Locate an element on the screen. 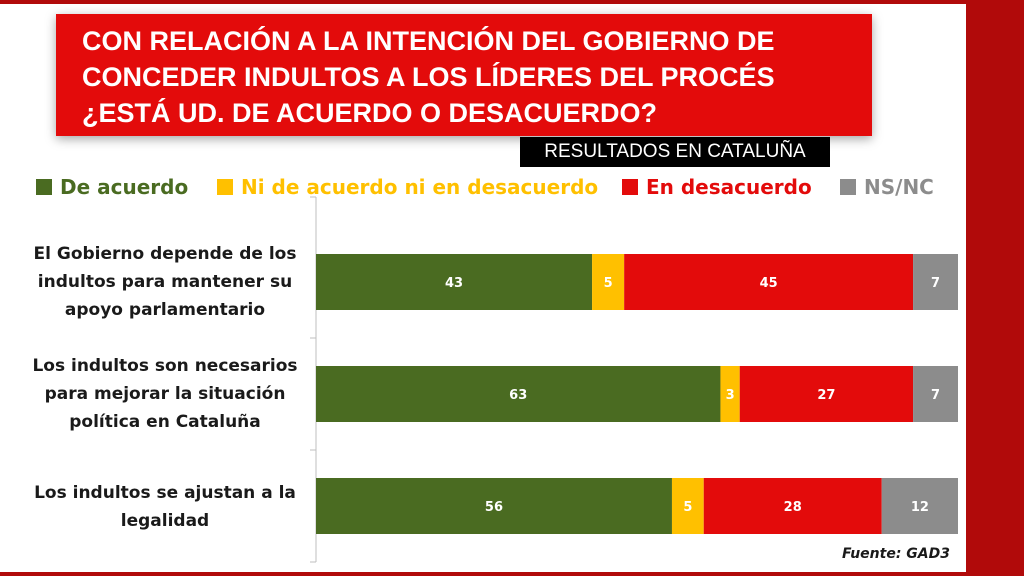 This screenshot has width=1024, height=576. legend-label: En desacuerdo is located at coordinates (729, 187).